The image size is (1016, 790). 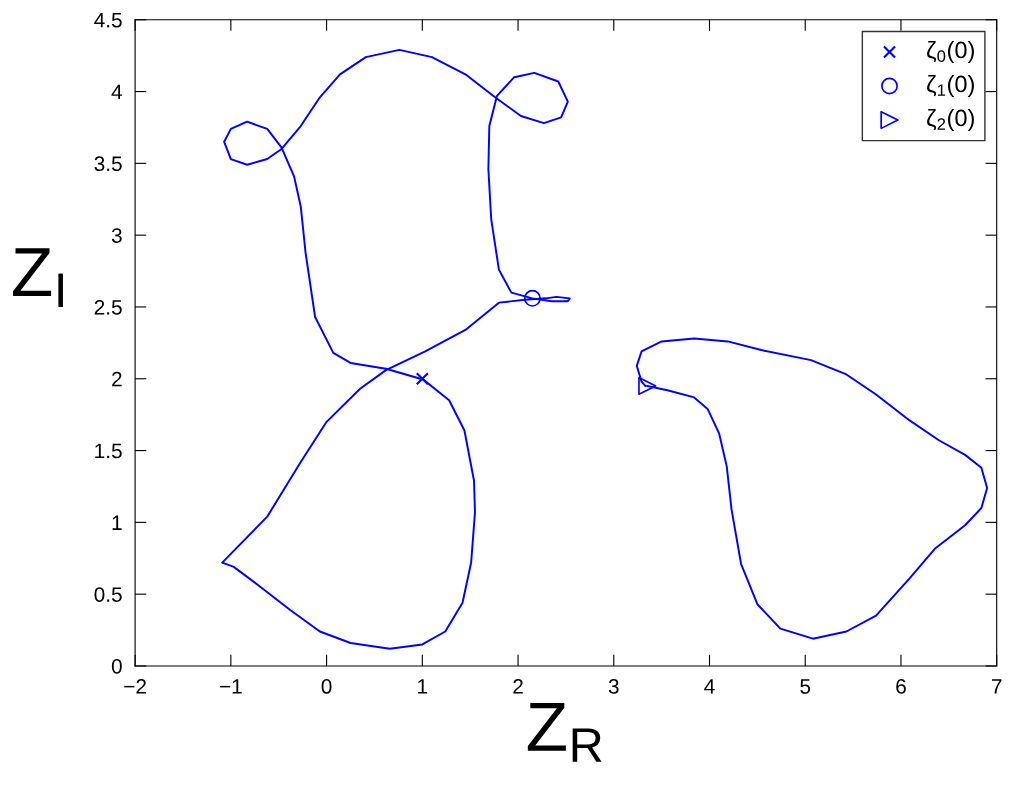 I want to click on x-tick-label: 2, so click(x=518, y=686).